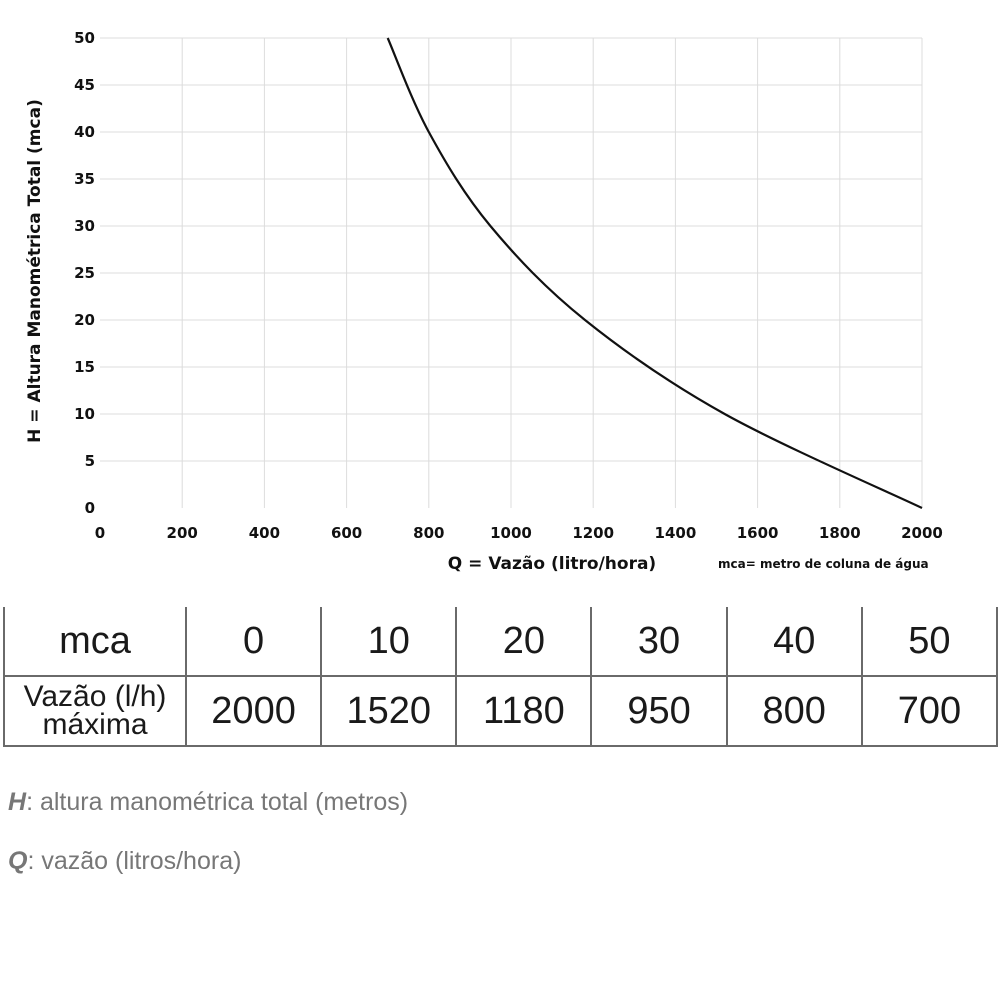  I want to click on table-cell: 2000, so click(253, 711).